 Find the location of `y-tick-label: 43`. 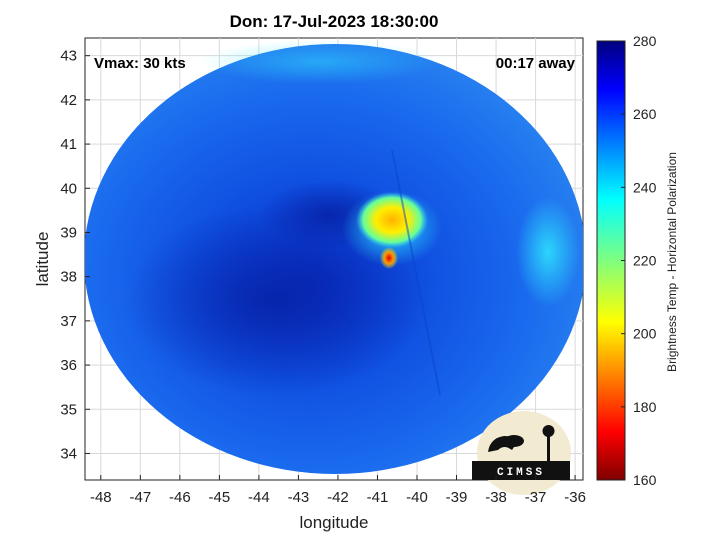

y-tick-label: 43 is located at coordinates (68, 56).